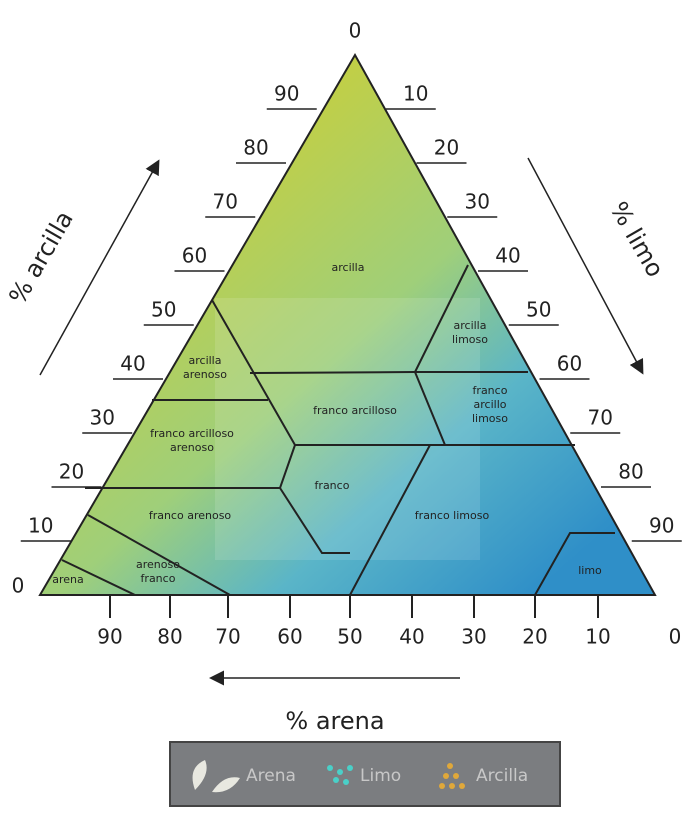 The width and height of the screenshot is (686, 815). I want to click on left-tick-label: 90, so click(286, 94).